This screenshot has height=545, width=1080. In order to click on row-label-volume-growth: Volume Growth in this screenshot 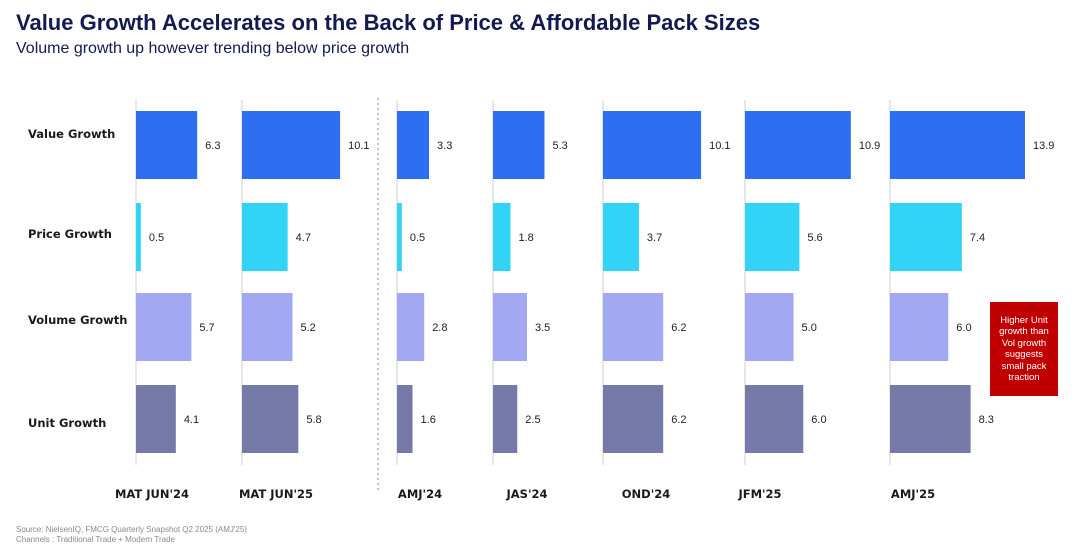, I will do `click(77, 320)`.